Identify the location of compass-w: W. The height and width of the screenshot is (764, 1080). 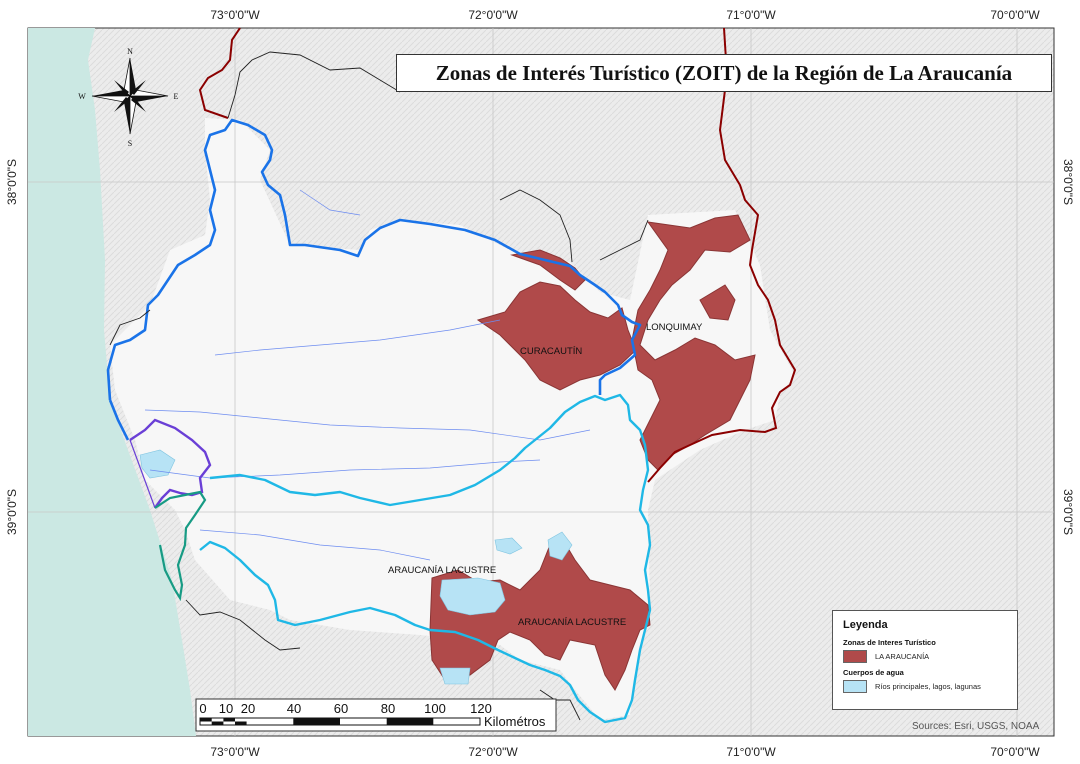
(82, 96).